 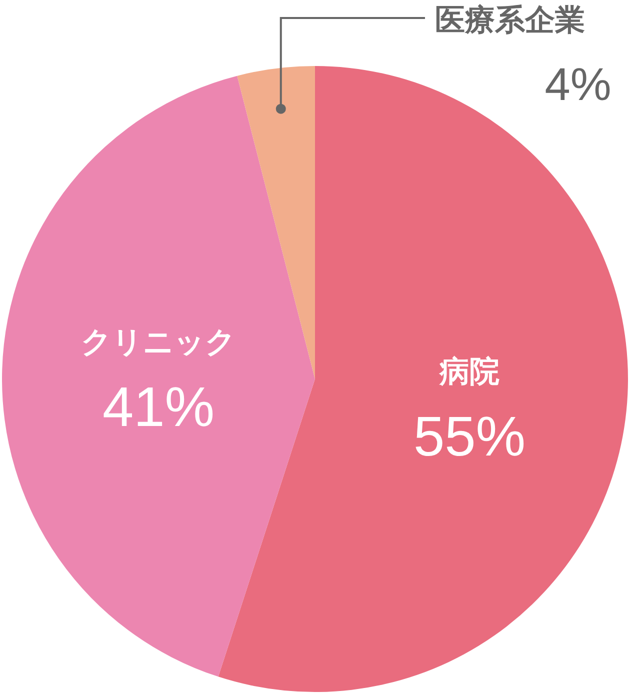 I want to click on data-label: 55%, so click(x=470, y=436).